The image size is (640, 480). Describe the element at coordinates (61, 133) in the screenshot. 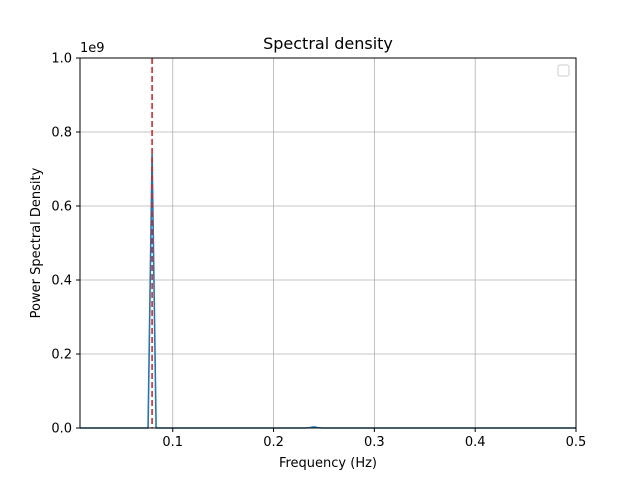

I see `y-tick-label: 0.8` at that location.